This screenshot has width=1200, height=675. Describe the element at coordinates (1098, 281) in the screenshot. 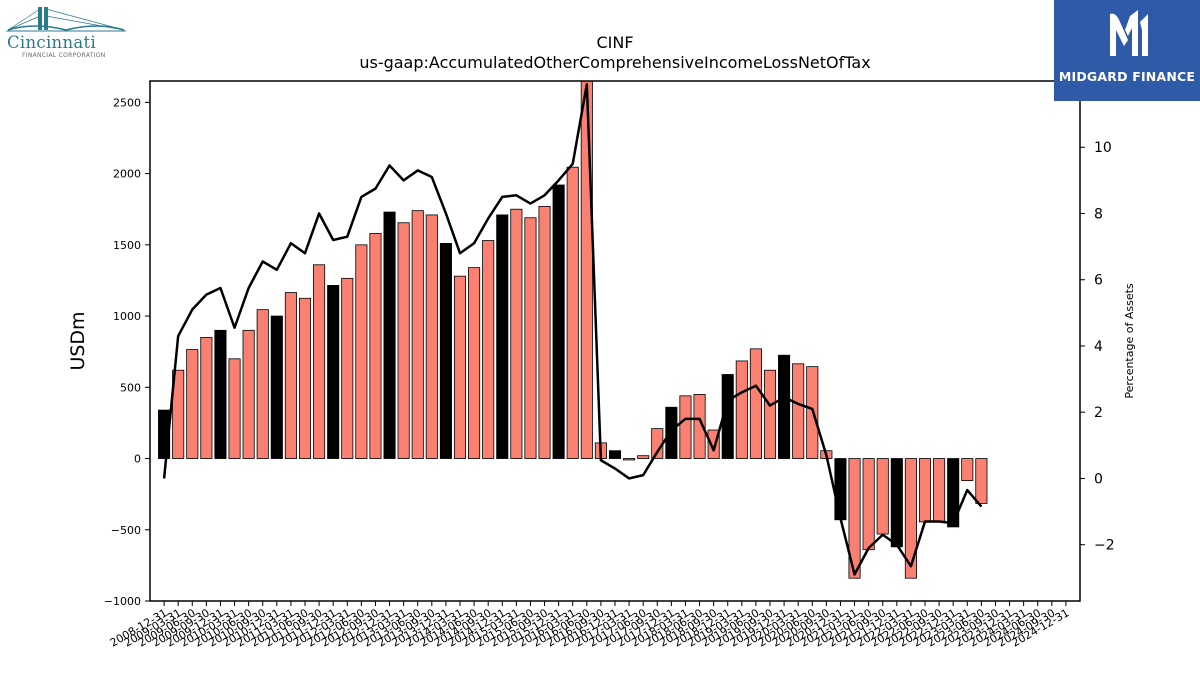

I see `y2-tick-label: 6` at that location.